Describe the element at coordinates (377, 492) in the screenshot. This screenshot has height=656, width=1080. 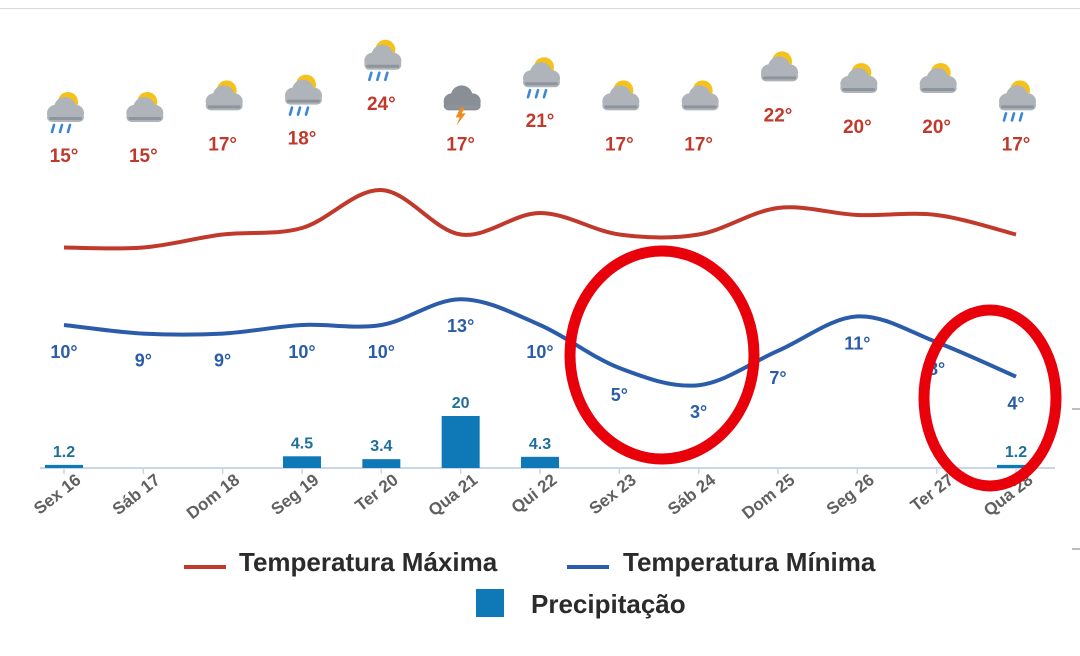
I see `x-tick-label: Ter 20` at that location.